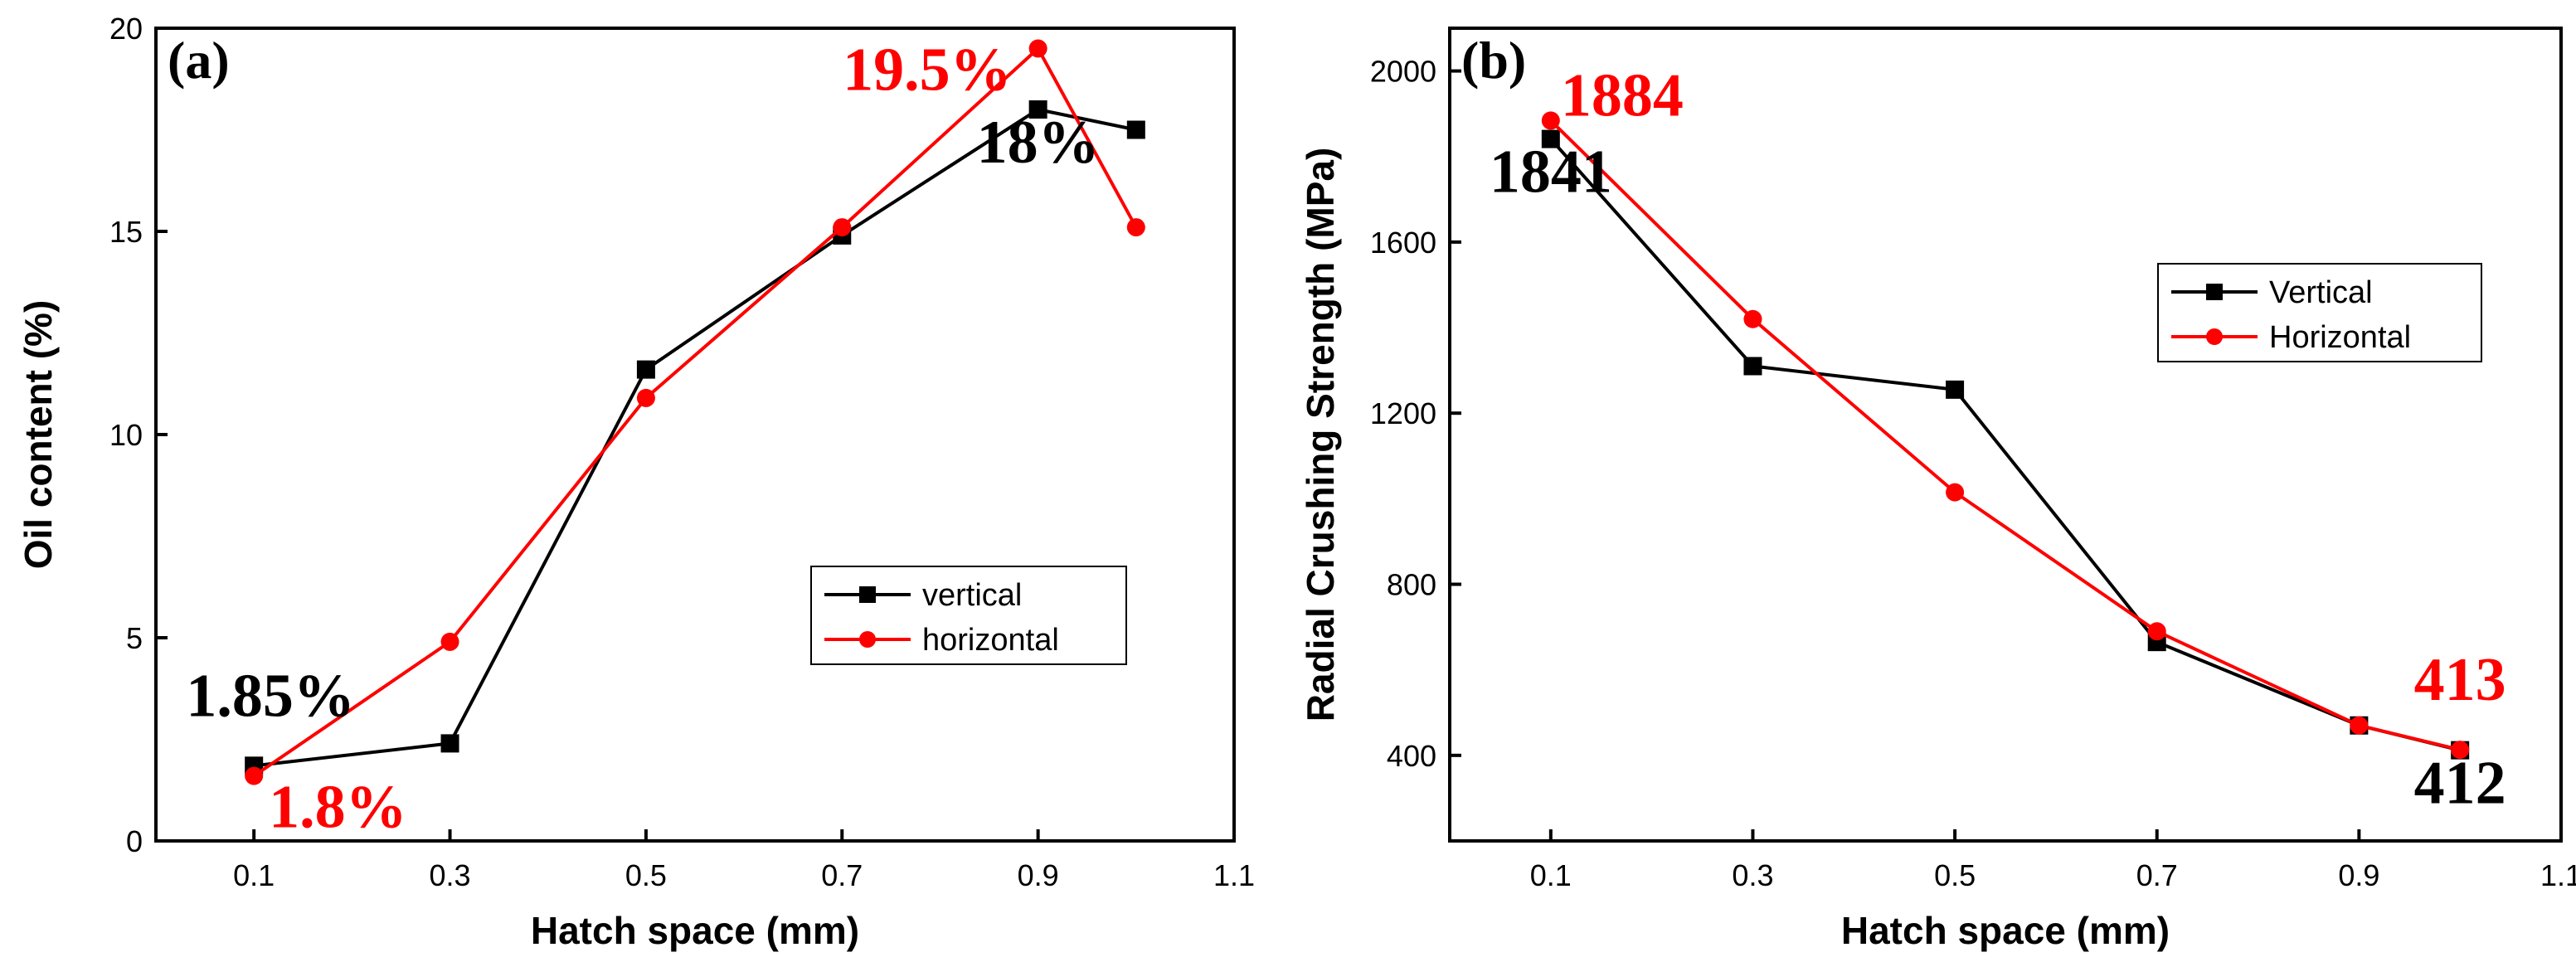 Image resolution: width=2576 pixels, height=962 pixels. What do you see at coordinates (928, 70) in the screenshot?
I see `annotation-a-2: 19.5%` at bounding box center [928, 70].